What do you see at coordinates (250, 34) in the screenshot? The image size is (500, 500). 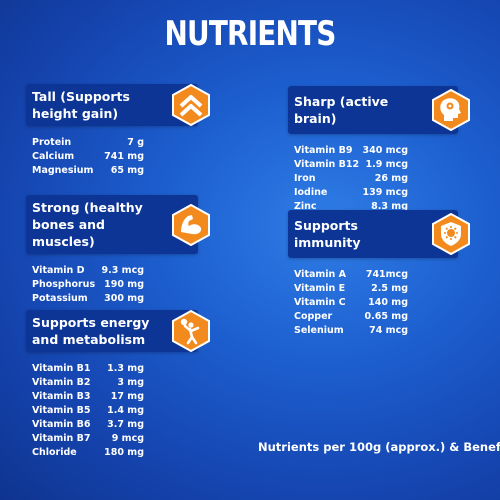 I see `page-title: NUTRIENTS` at bounding box center [250, 34].